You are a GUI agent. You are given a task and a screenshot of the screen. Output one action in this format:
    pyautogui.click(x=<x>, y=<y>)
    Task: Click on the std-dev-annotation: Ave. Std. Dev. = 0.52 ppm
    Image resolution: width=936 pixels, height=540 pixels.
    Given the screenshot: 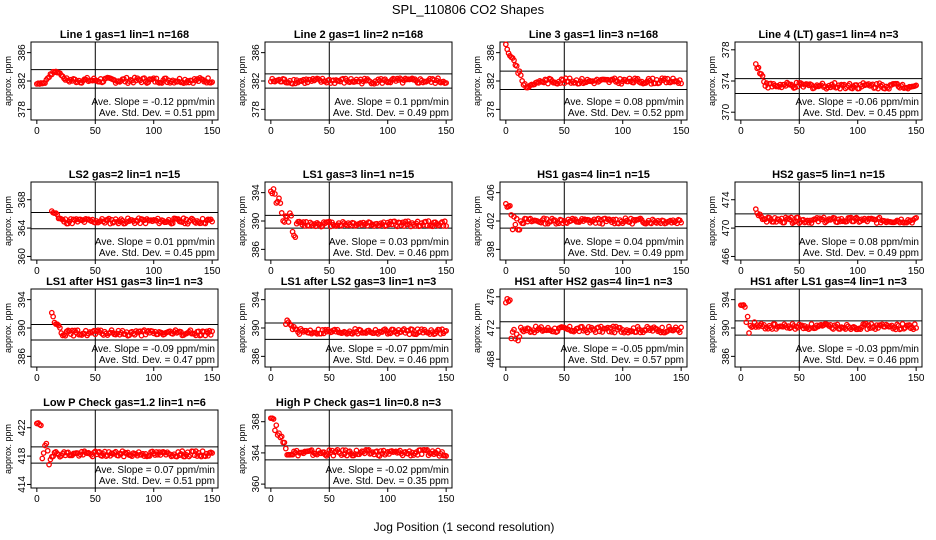 What is the action you would take?
    pyautogui.click(x=626, y=113)
    